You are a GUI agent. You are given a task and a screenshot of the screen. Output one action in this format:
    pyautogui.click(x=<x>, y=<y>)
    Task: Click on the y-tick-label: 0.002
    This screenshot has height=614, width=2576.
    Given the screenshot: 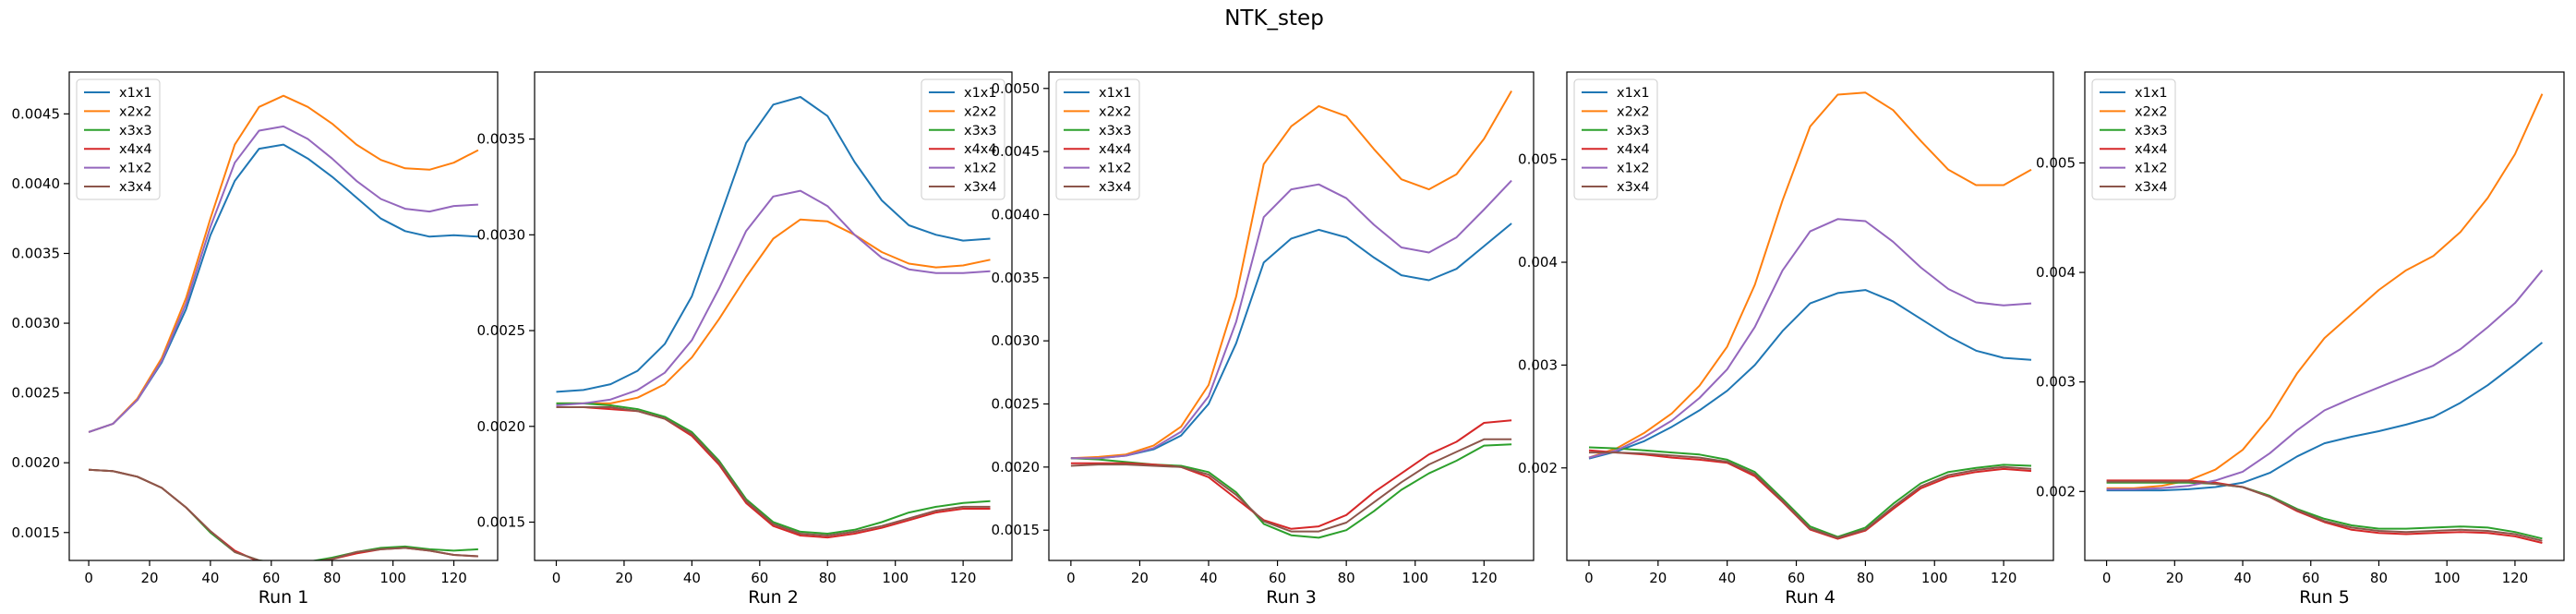 What is the action you would take?
    pyautogui.click(x=1538, y=468)
    